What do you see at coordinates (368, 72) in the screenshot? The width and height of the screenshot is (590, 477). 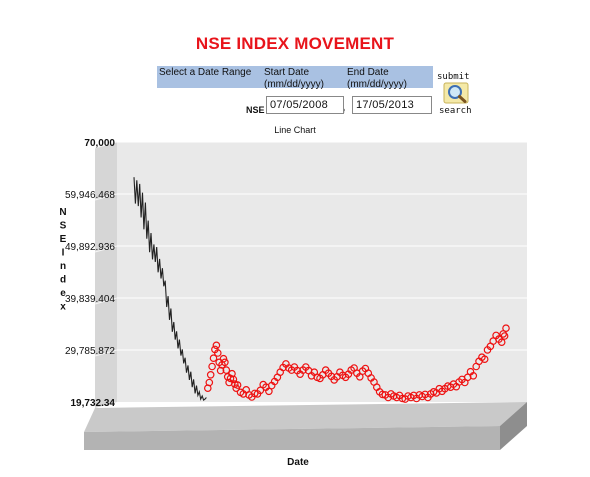 I see `end-date-label-title: End Date` at bounding box center [368, 72].